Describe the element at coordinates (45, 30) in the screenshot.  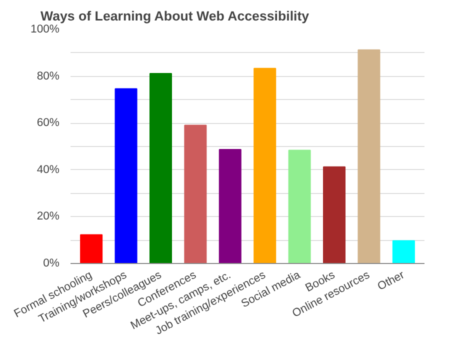
I see `y-tick-label: 100%` at that location.